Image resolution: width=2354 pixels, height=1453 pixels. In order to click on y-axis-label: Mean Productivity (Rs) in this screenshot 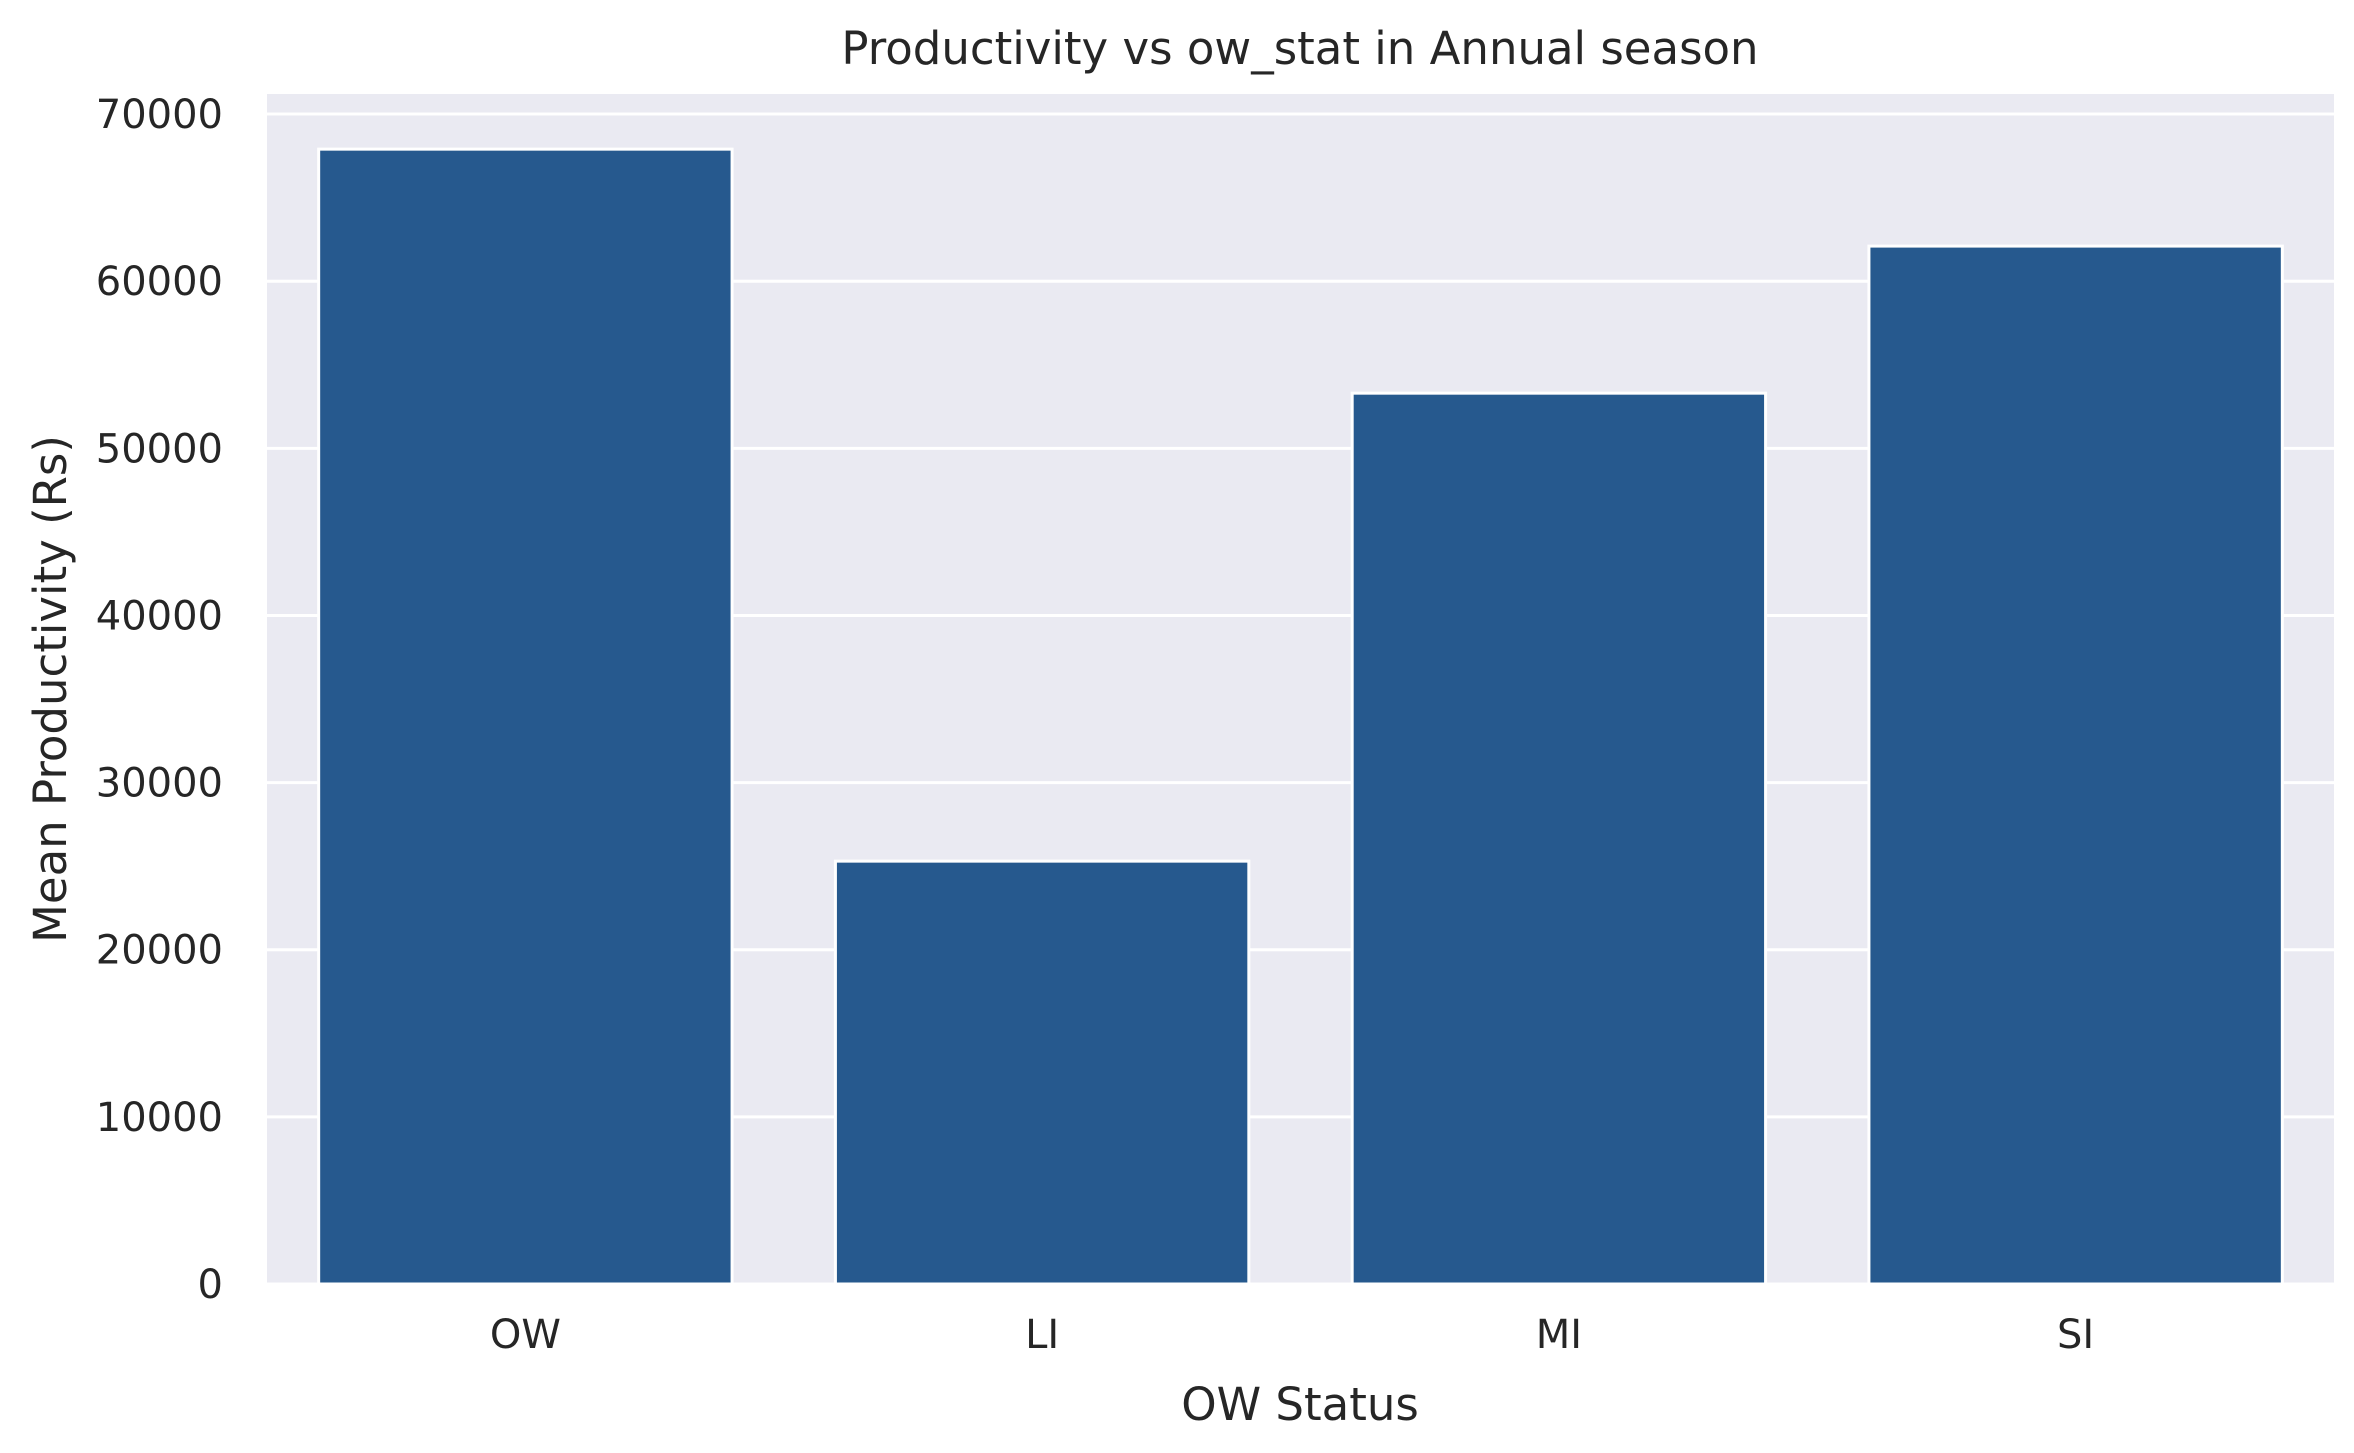, I will do `click(50, 689)`.